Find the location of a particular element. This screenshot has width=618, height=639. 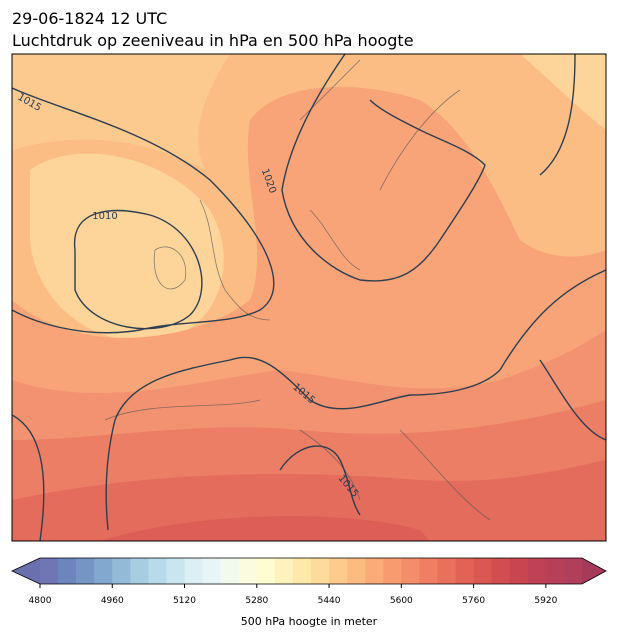

colorbar-label: 500 hPa hoogte in meter is located at coordinates (309, 621).